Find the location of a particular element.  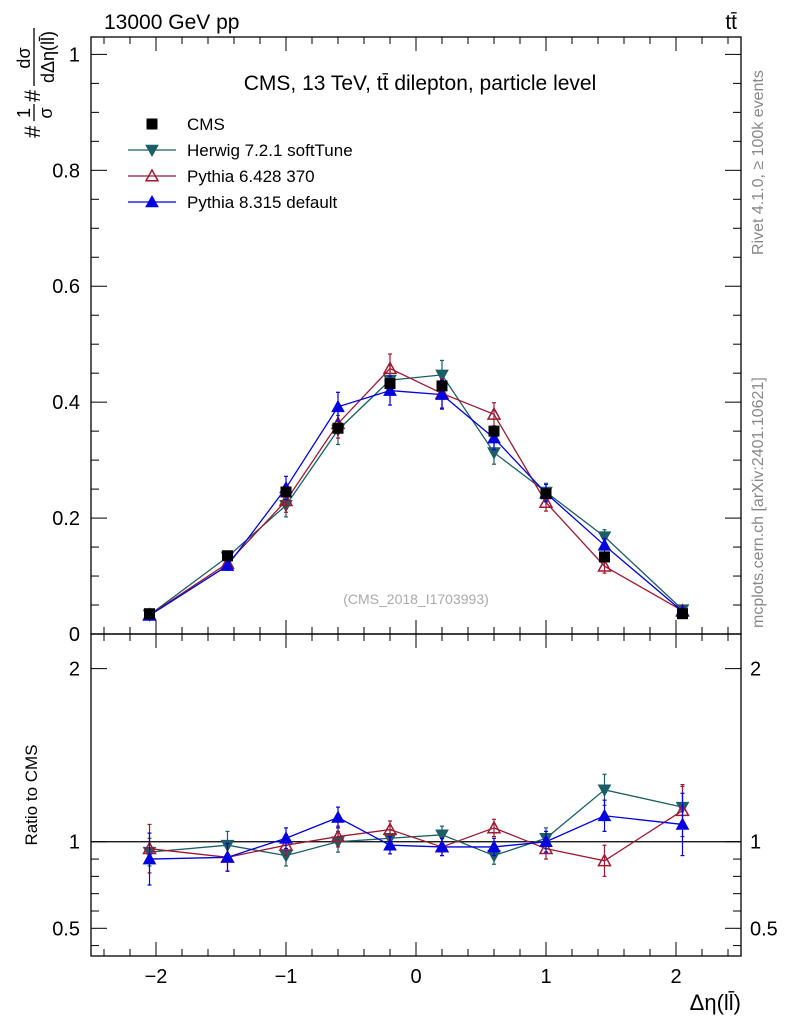

rivet-label: Rivet 4.1.0, ≥ 100k events is located at coordinates (758, 162).